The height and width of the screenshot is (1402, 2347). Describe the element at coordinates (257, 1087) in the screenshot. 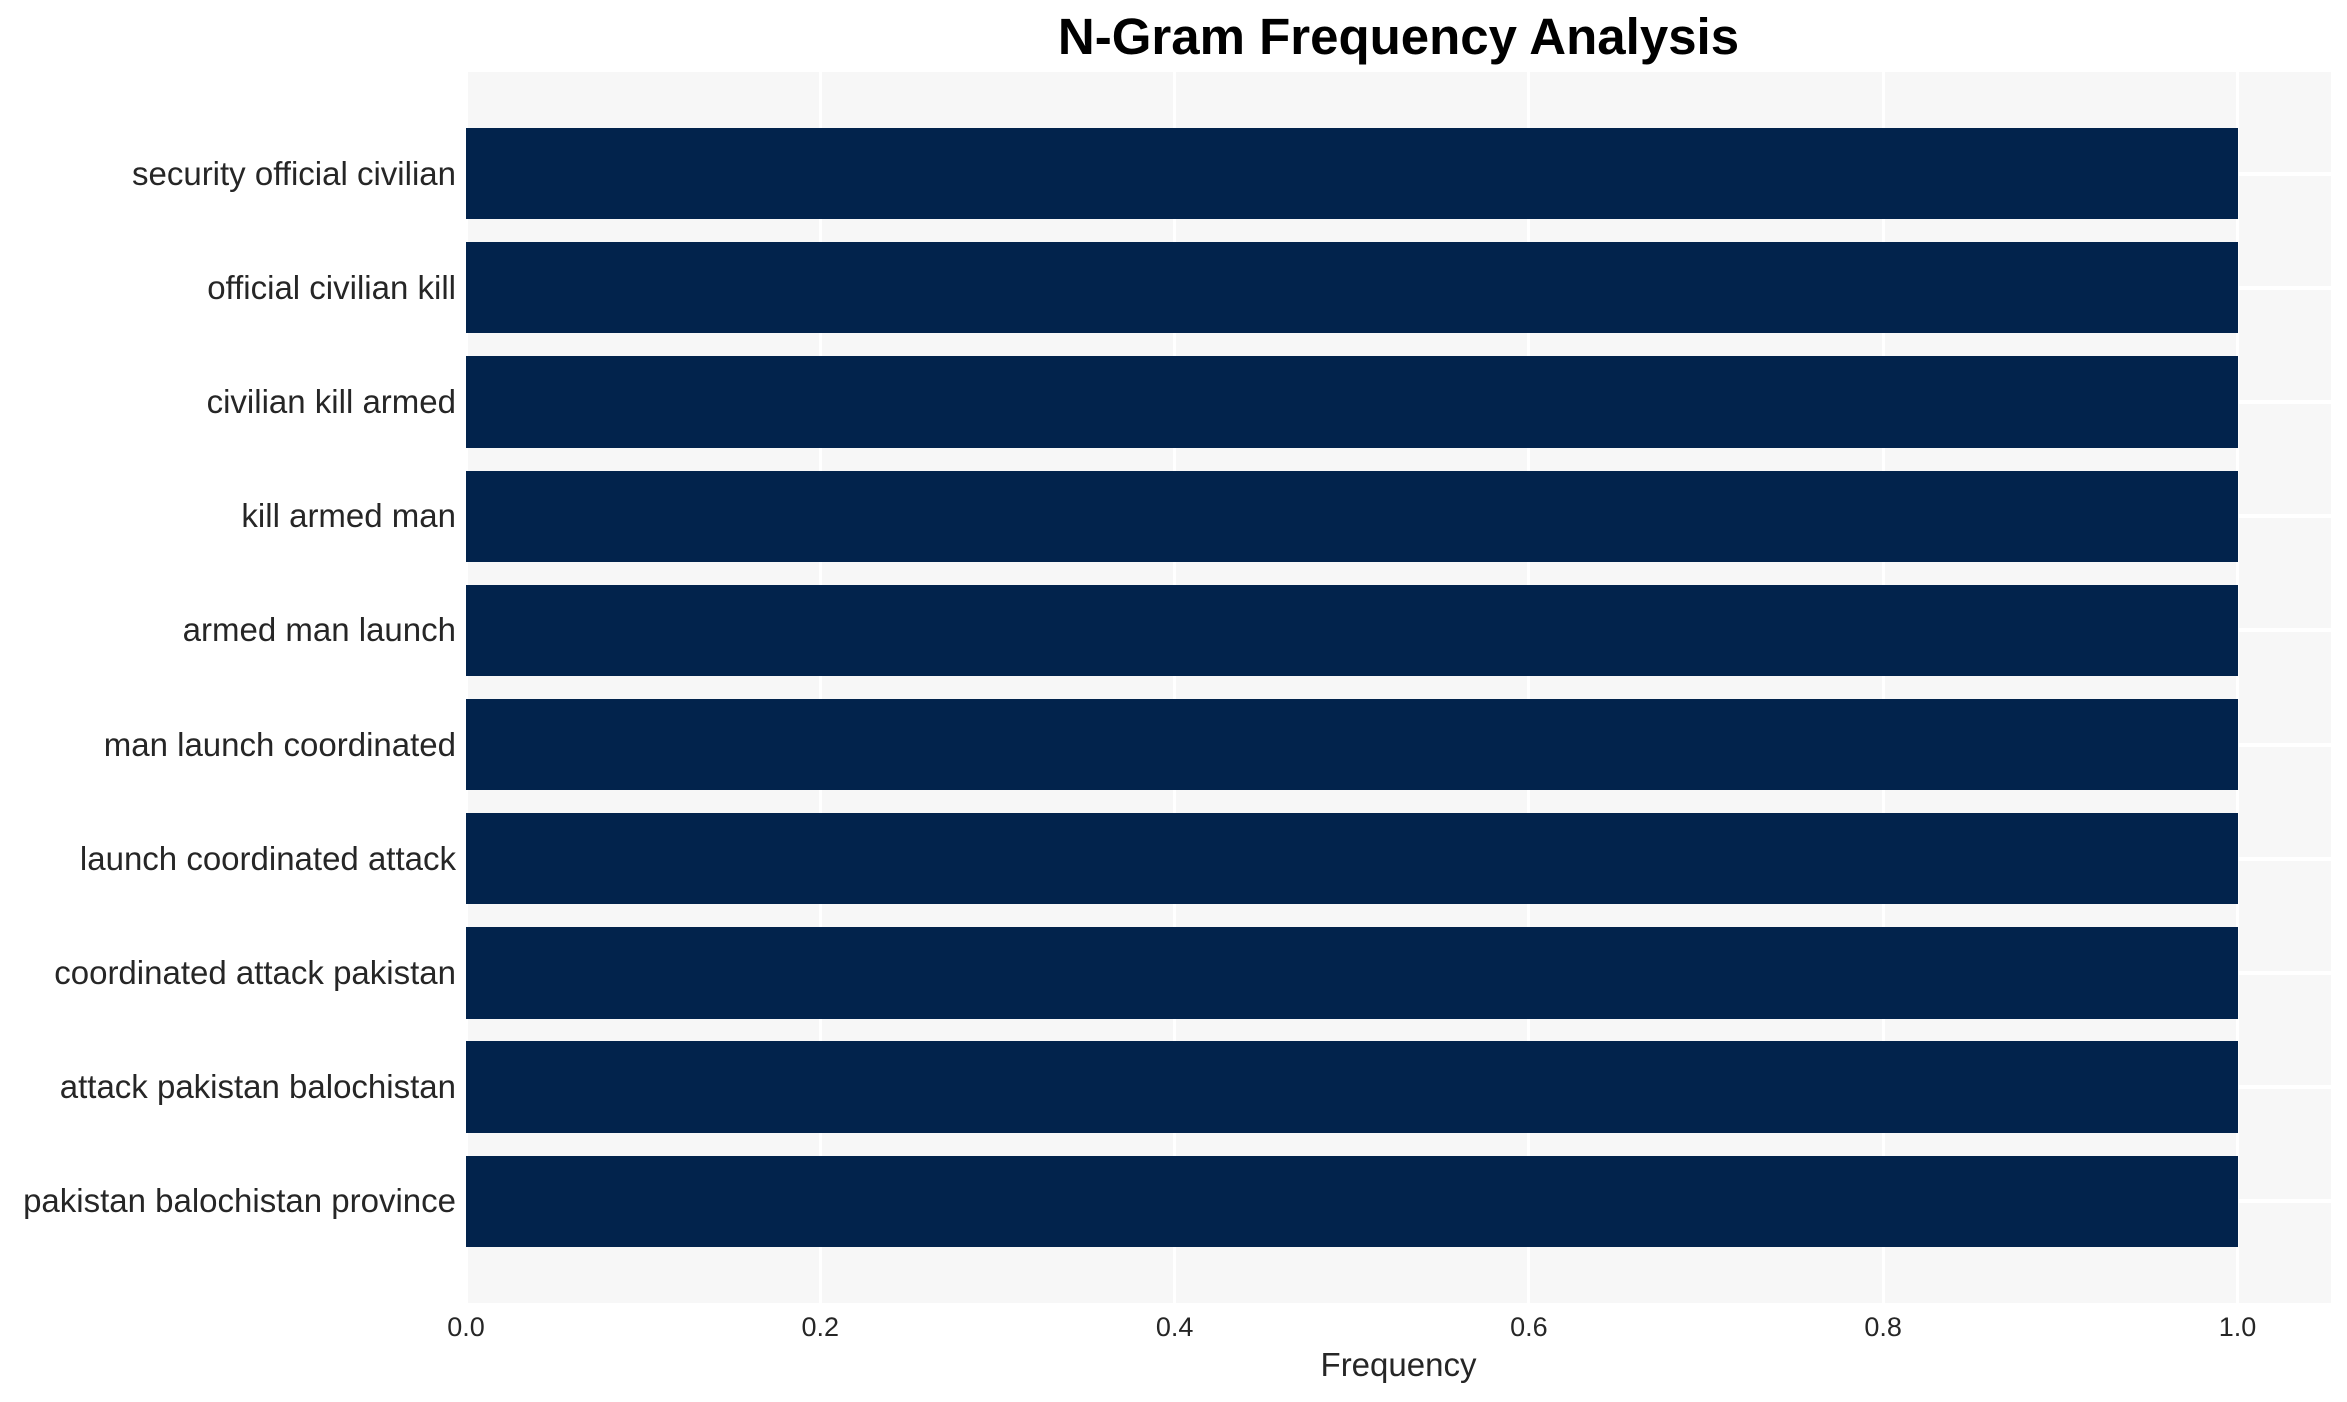

I see `y-tick-label: attack pakistan balochistan` at that location.